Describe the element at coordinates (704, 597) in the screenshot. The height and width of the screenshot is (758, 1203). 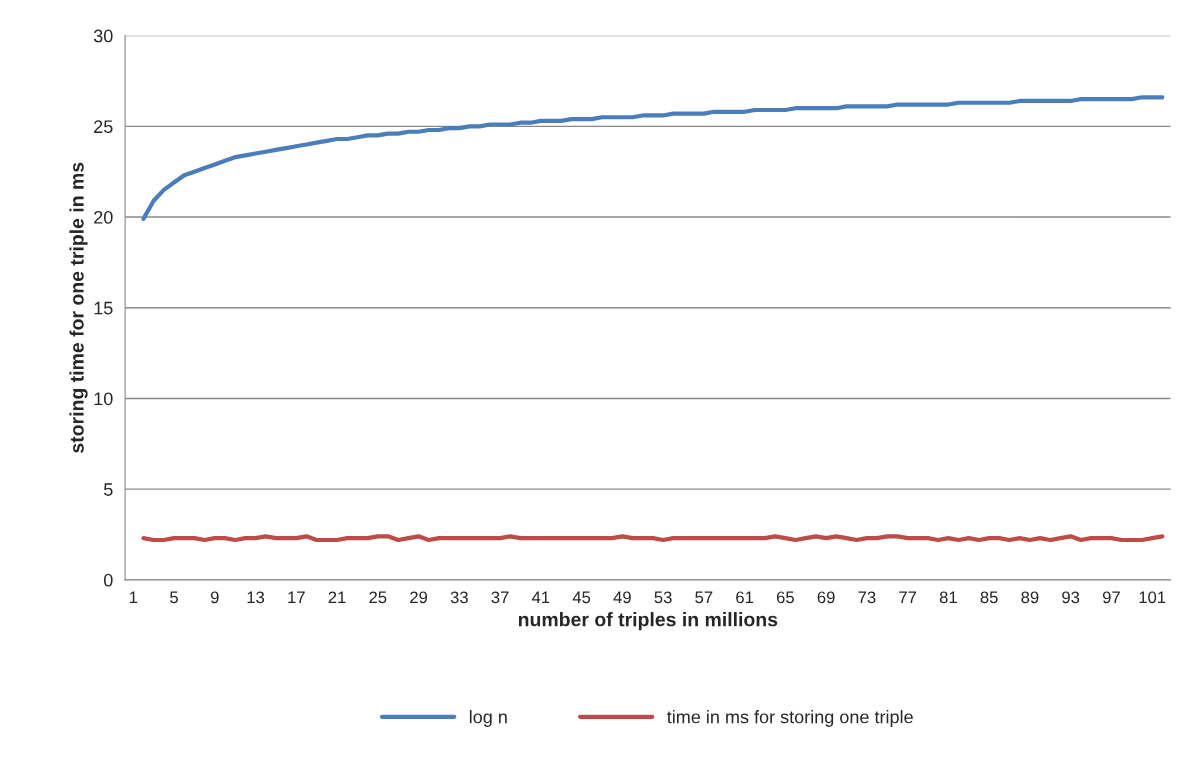
I see `x-tick-label: 57` at that location.